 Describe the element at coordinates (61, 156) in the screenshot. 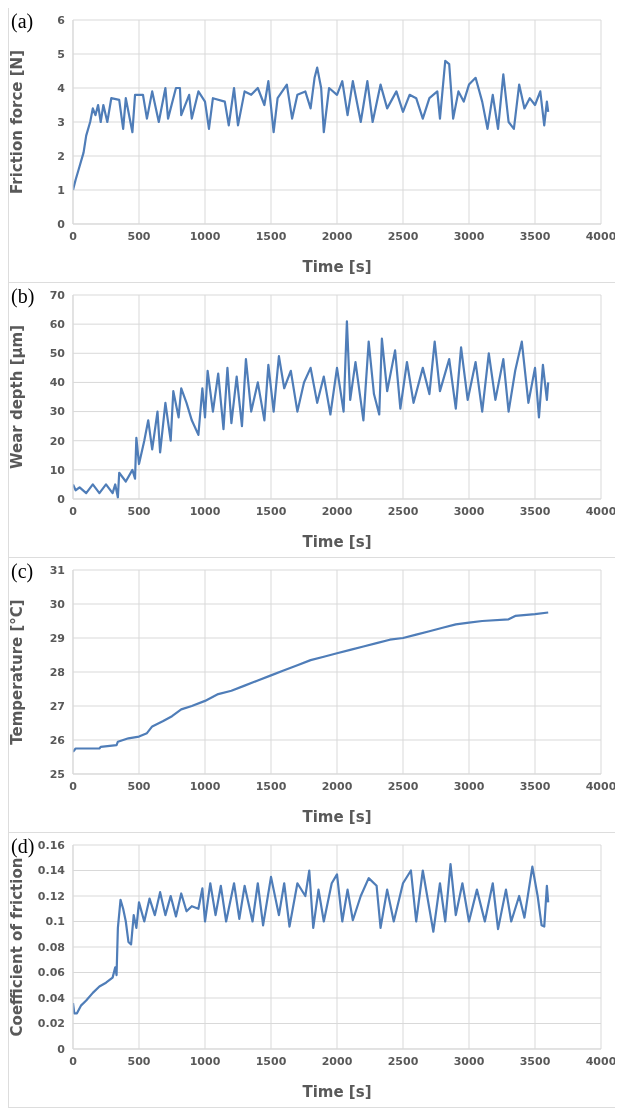

I see `y-tick-label: 2` at that location.